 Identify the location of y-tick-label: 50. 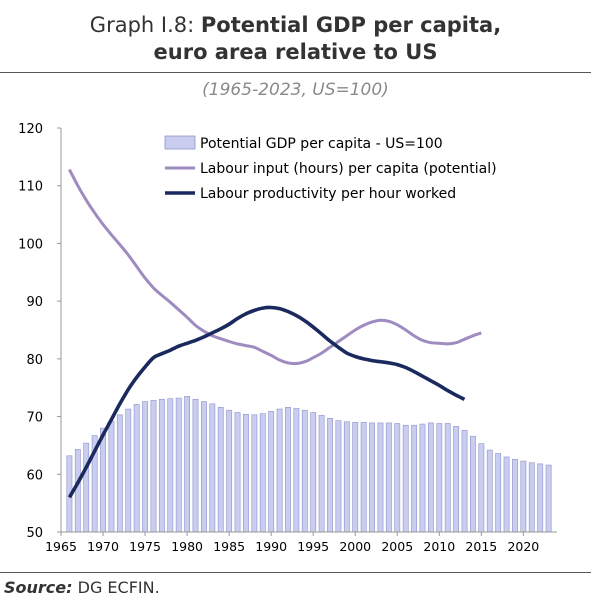
(34, 533).